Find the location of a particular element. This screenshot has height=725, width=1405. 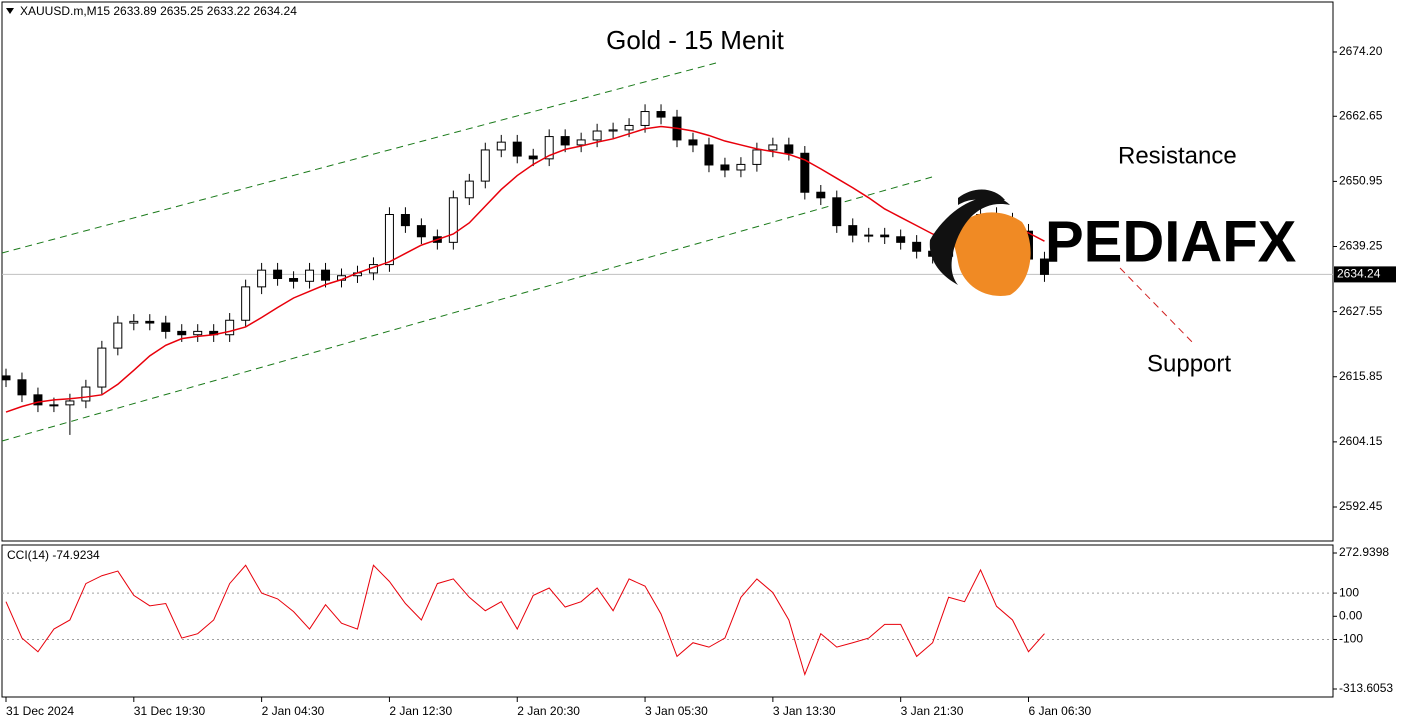

support-line is located at coordinates (1157, 306).